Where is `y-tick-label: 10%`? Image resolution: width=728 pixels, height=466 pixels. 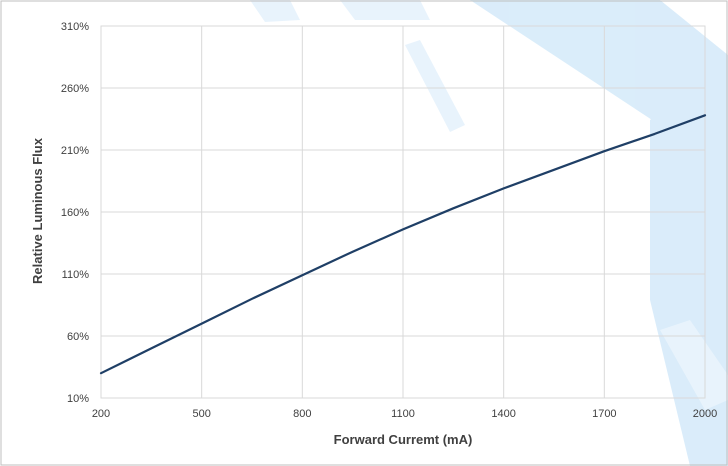 y-tick-label: 10% is located at coordinates (78, 399).